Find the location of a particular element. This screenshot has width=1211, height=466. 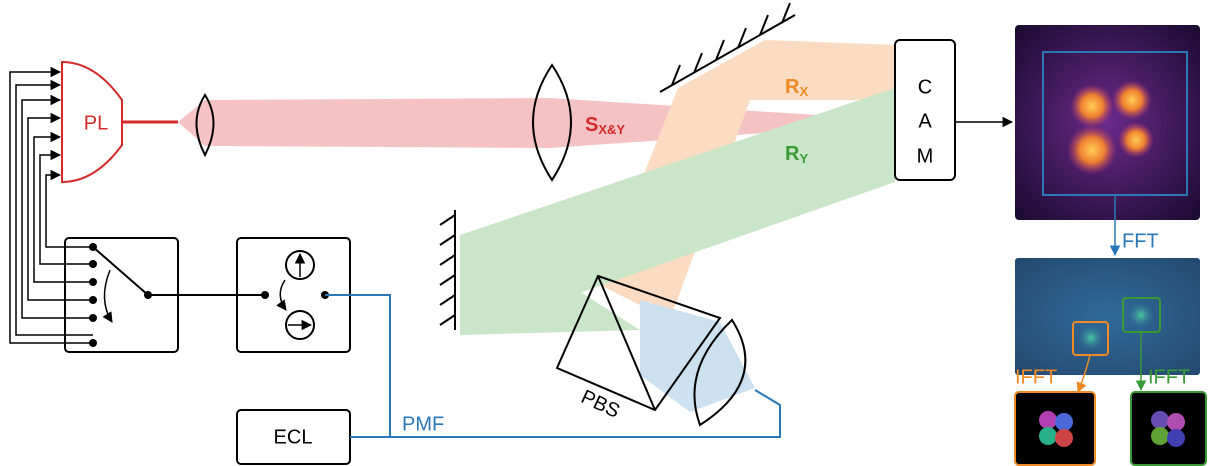

signal-beam is located at coordinates (536, 123).